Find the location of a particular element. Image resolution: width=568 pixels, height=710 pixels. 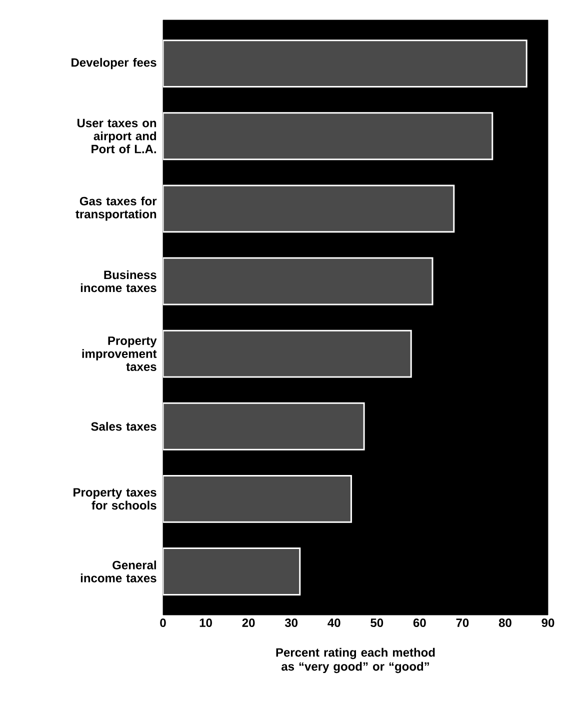

x-tick-label: 30 is located at coordinates (291, 623).